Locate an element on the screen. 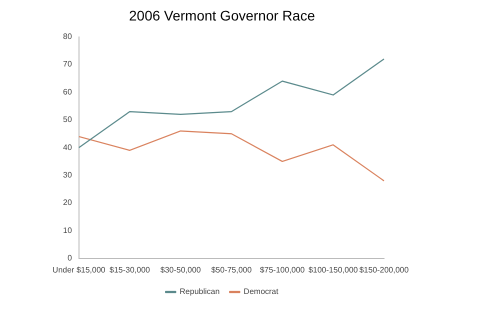 Image resolution: width=480 pixels, height=320 pixels. y-tick-label: 20 is located at coordinates (67, 203).